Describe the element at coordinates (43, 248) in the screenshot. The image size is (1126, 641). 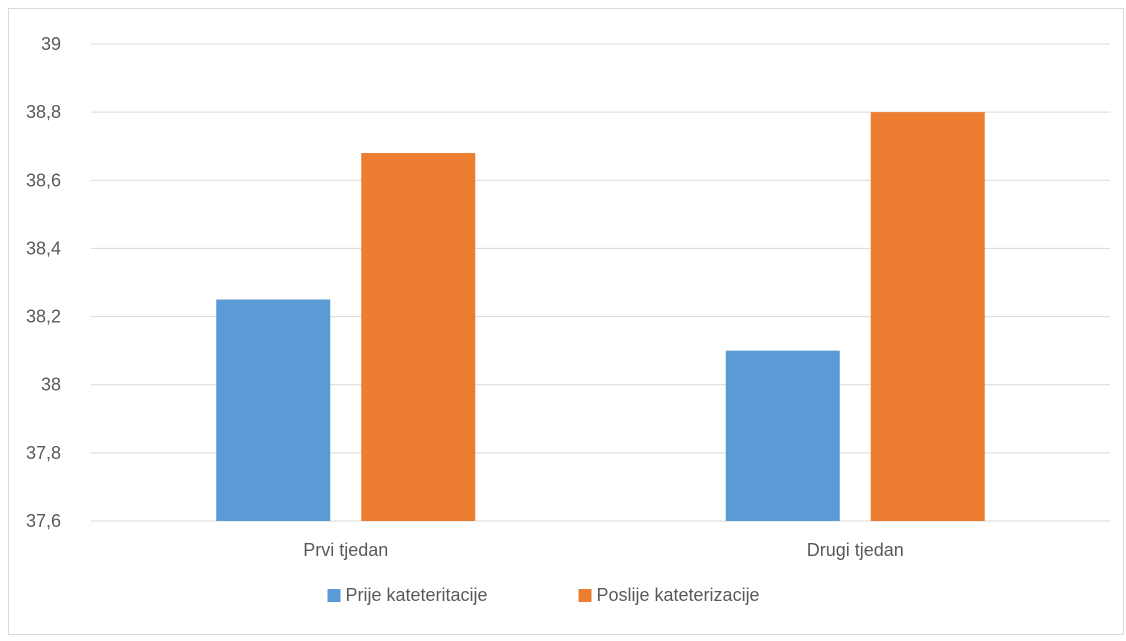
I see `y-tick-label: 38,4` at that location.